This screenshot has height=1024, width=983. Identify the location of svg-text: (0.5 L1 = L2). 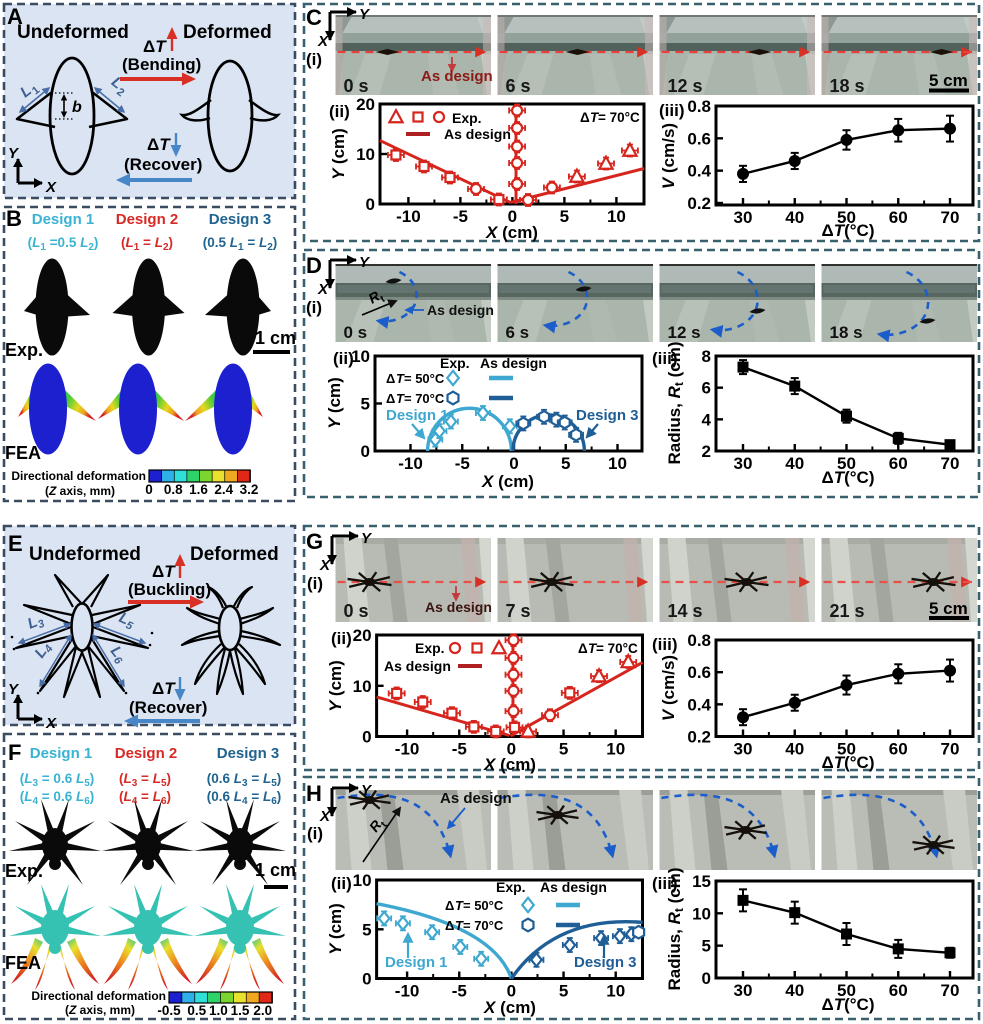
(240, 244).